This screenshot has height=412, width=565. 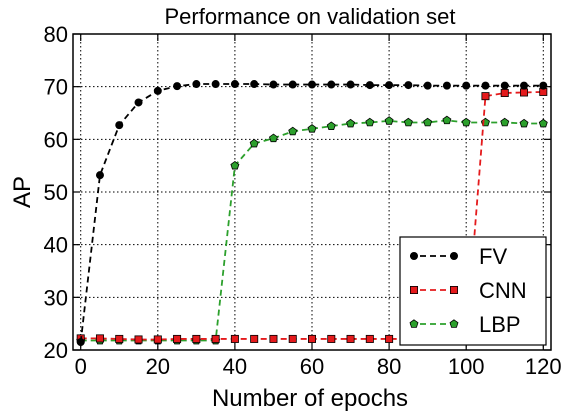 I want to click on x-tick-label: 120, so click(x=543, y=366).